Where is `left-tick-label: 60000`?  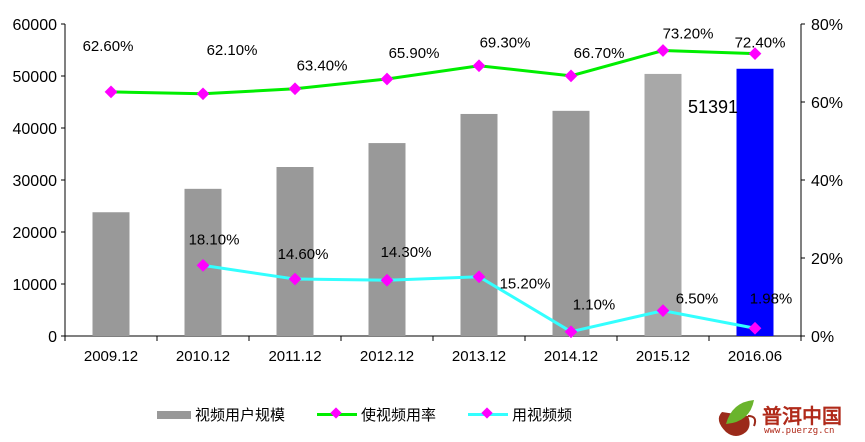 left-tick-label: 60000 is located at coordinates (35, 25).